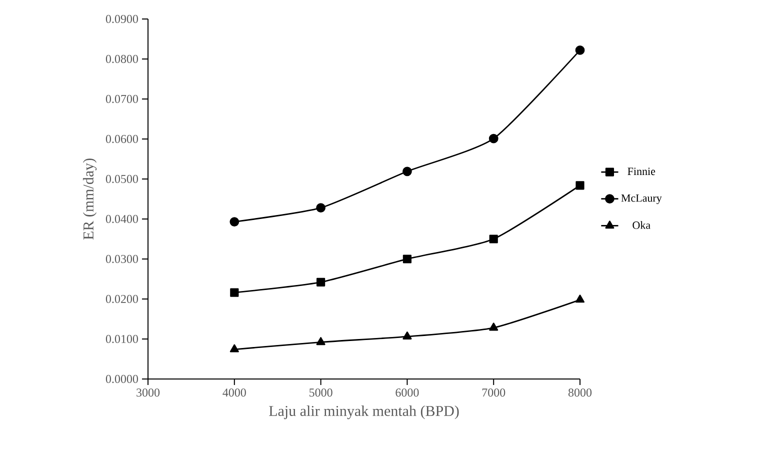 This screenshot has width=758, height=457. Describe the element at coordinates (320, 392) in the screenshot. I see `x-tick-label: 5000` at that location.